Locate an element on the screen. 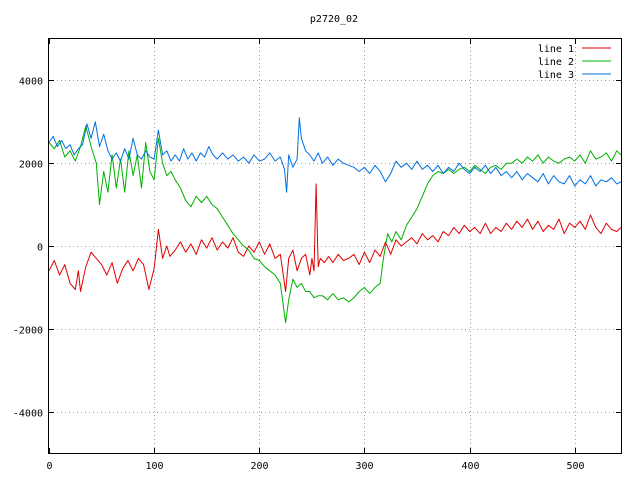 The width and height of the screenshot is (640, 480). legend-label: line 1 is located at coordinates (556, 49).